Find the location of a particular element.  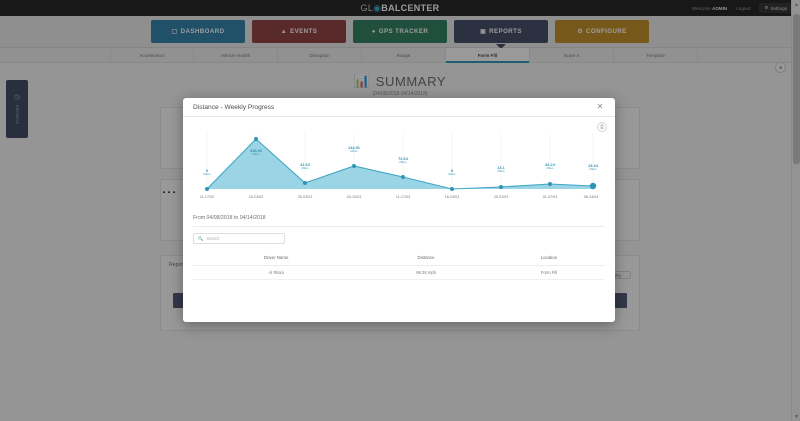

column-distance: Distance is located at coordinates (426, 259).